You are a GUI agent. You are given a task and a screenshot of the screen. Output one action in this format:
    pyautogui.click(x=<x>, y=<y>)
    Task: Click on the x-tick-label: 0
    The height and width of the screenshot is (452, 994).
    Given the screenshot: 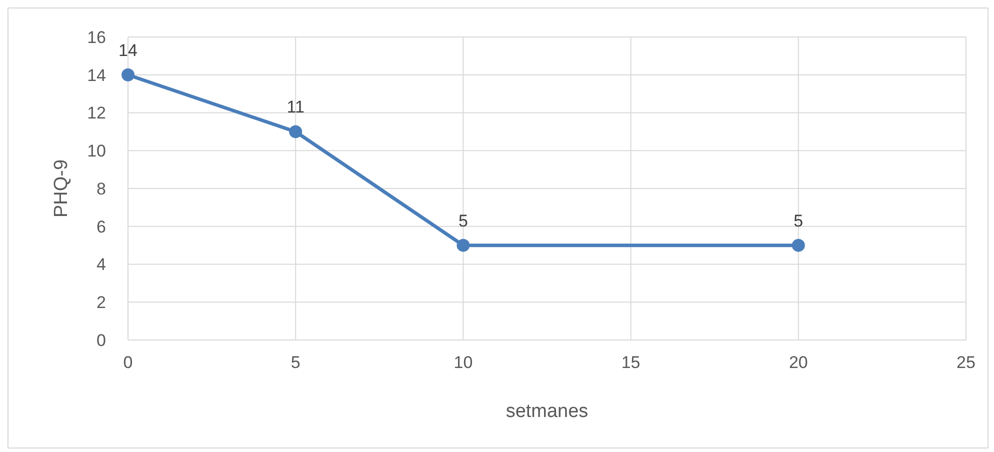 What is the action you would take?
    pyautogui.click(x=128, y=362)
    